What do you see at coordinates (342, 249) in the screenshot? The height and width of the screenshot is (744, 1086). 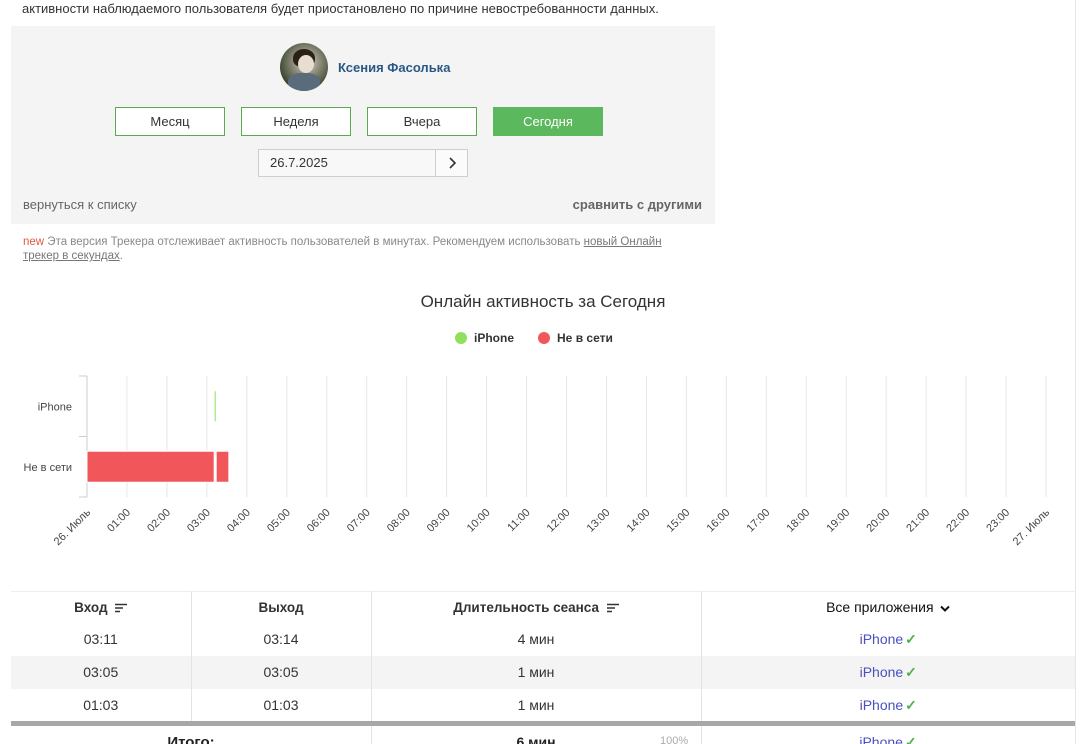 I see `new-tracker-link: новый Онлайн трекер в секундах` at bounding box center [342, 249].